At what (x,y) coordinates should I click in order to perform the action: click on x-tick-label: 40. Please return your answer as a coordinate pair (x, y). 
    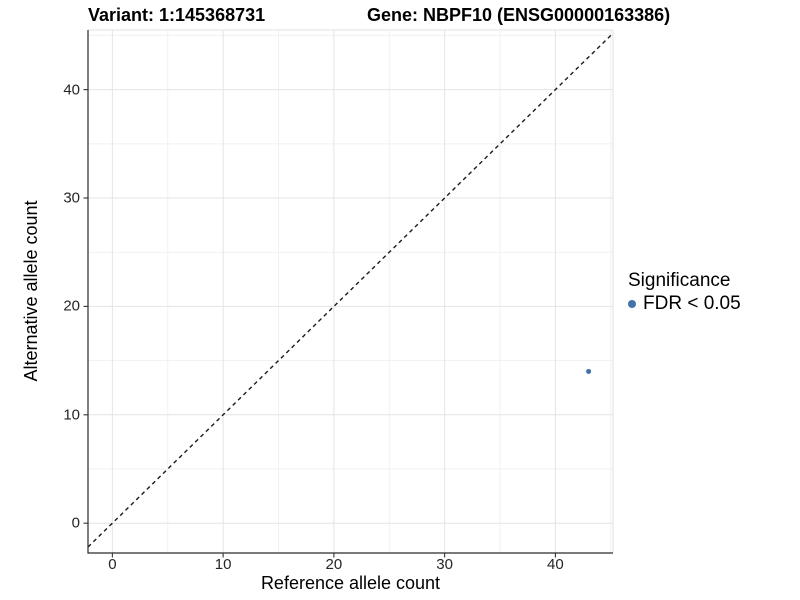
    Looking at the image, I should click on (555, 564).